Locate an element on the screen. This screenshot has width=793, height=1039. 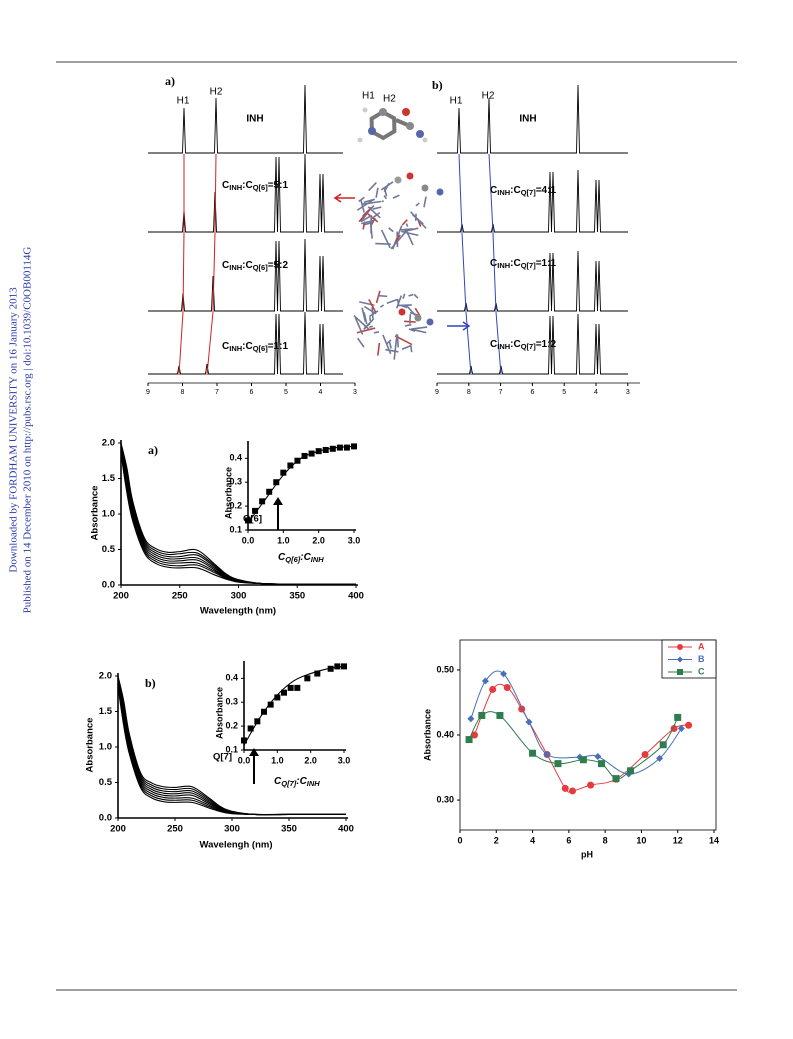
panel-label: b) is located at coordinates (437, 85).